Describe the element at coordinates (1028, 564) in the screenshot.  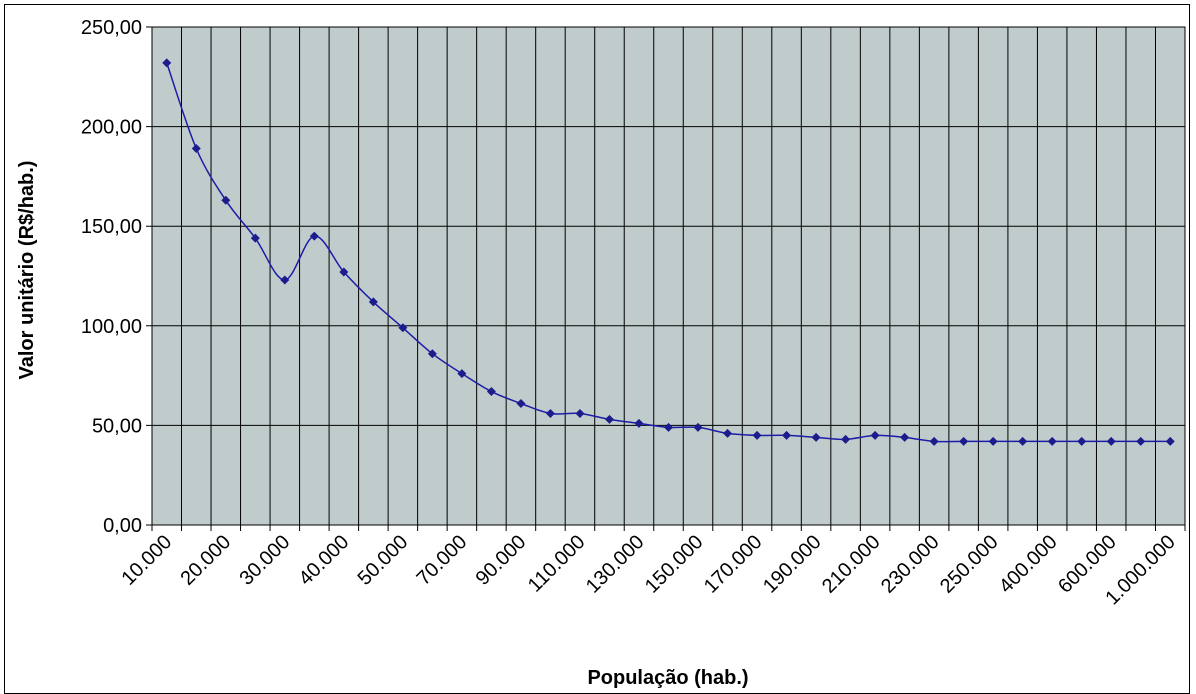
I see `x-tick-label: 400.000` at that location.